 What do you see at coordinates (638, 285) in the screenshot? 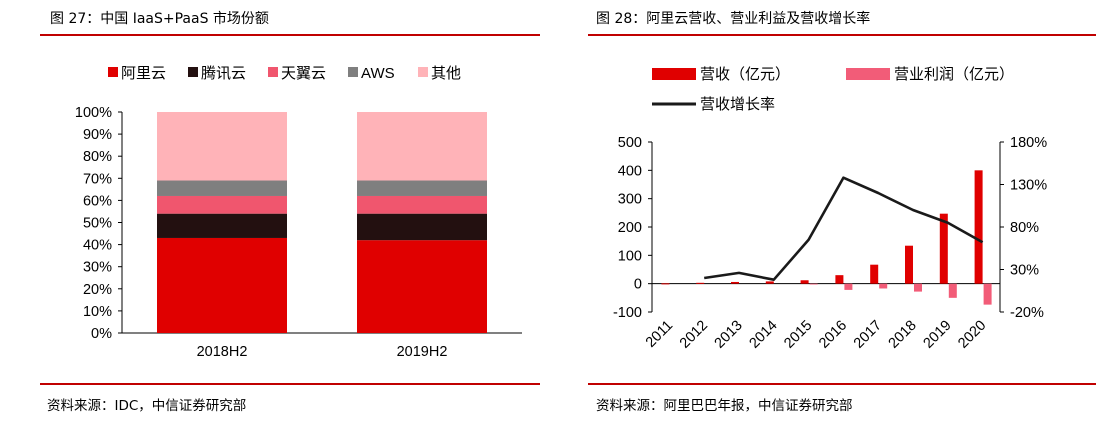
I see `left-y-tick-label: 0` at bounding box center [638, 285].